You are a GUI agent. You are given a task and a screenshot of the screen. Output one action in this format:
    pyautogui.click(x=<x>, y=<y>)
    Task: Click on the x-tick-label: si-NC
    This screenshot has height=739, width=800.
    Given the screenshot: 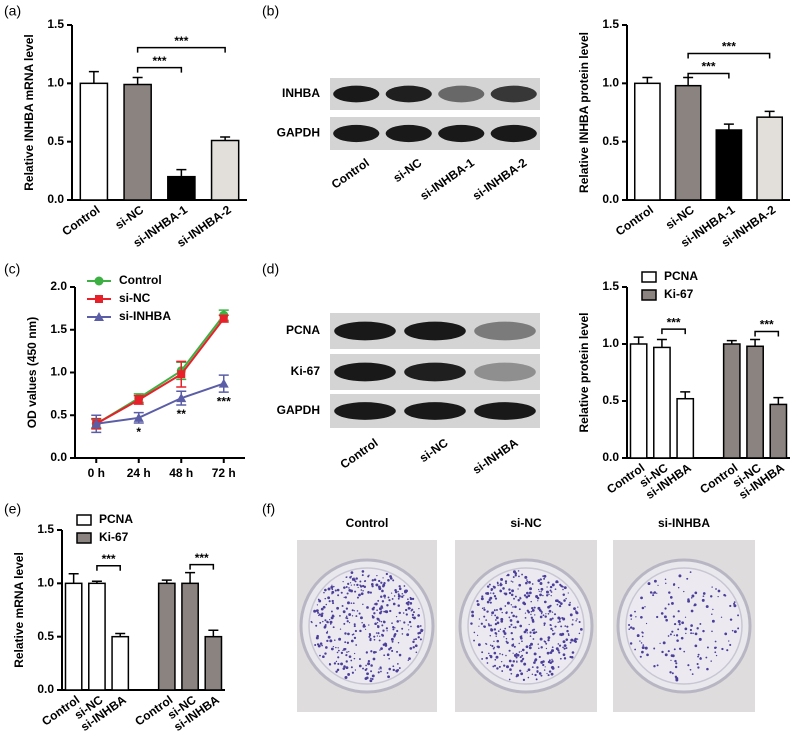 What is the action you would take?
    pyautogui.click(x=680, y=217)
    